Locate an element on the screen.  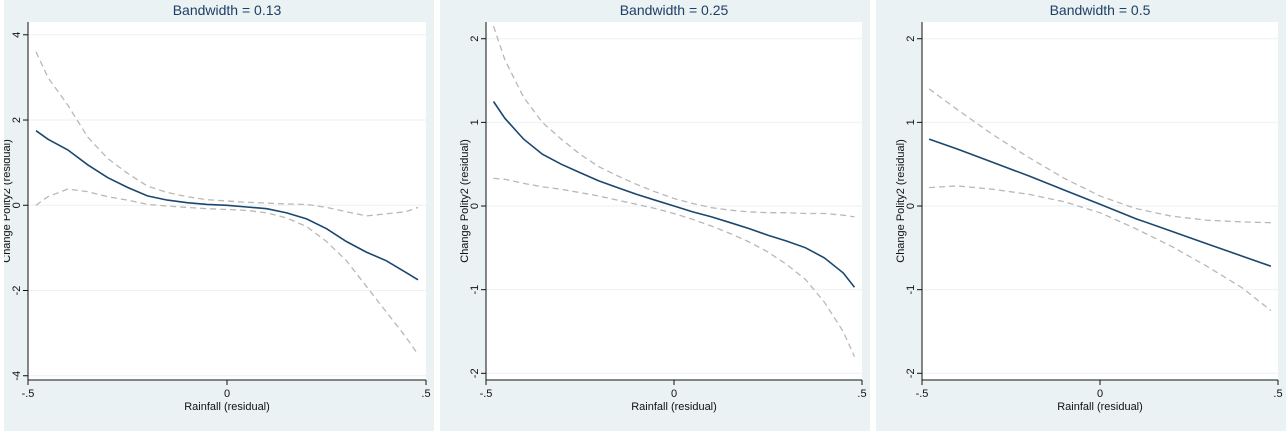
y-tick-label-4: 4 is located at coordinates (17, 35).